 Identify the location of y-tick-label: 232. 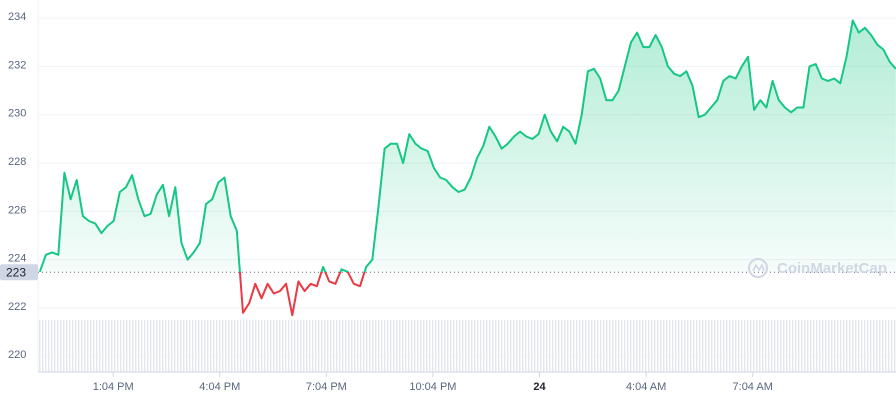
(17, 65).